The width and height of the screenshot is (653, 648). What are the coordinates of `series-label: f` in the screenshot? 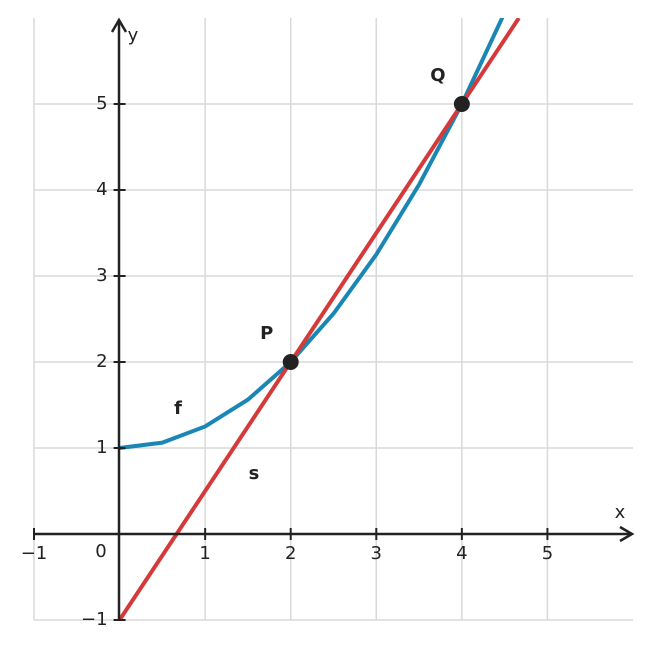 It's located at (178, 408).